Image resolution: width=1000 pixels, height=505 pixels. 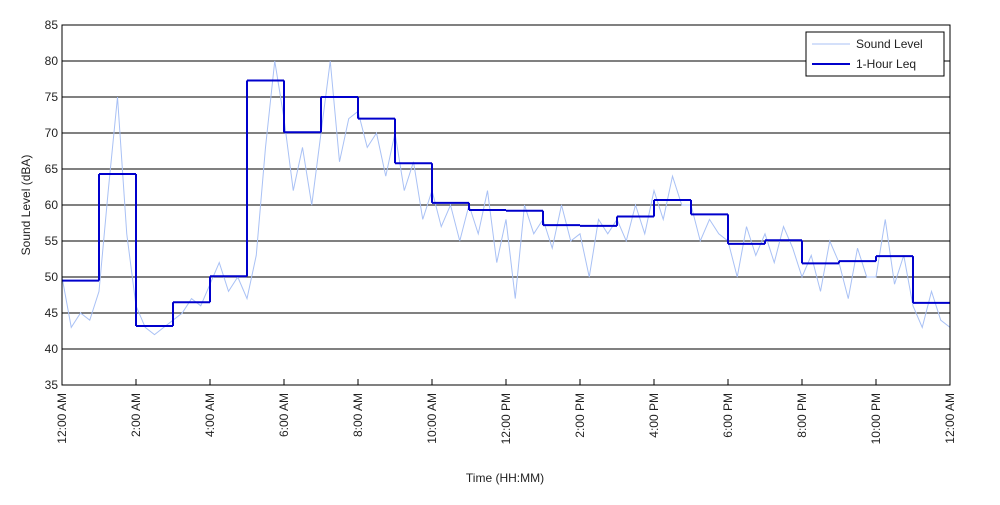 What do you see at coordinates (52, 169) in the screenshot?
I see `y-tick-label: 65` at bounding box center [52, 169].